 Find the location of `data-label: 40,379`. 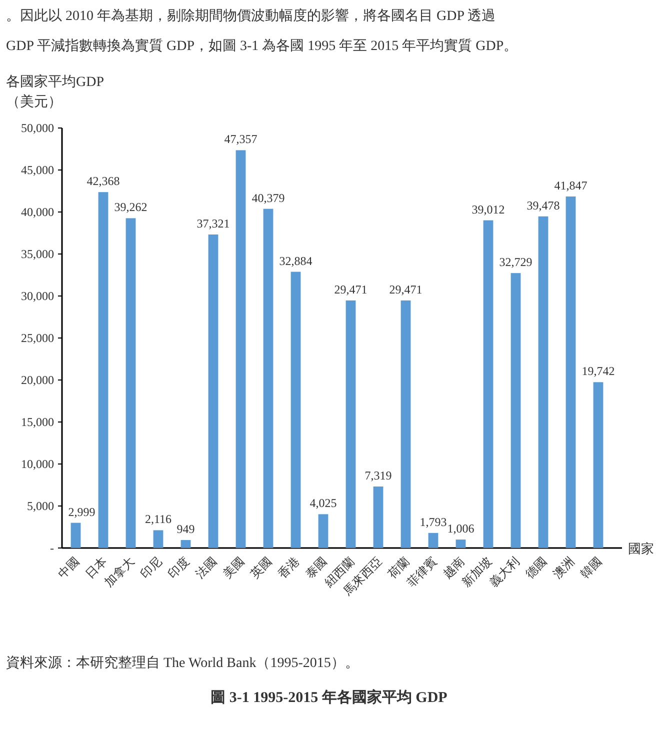

data-label: 40,379 is located at coordinates (268, 197).